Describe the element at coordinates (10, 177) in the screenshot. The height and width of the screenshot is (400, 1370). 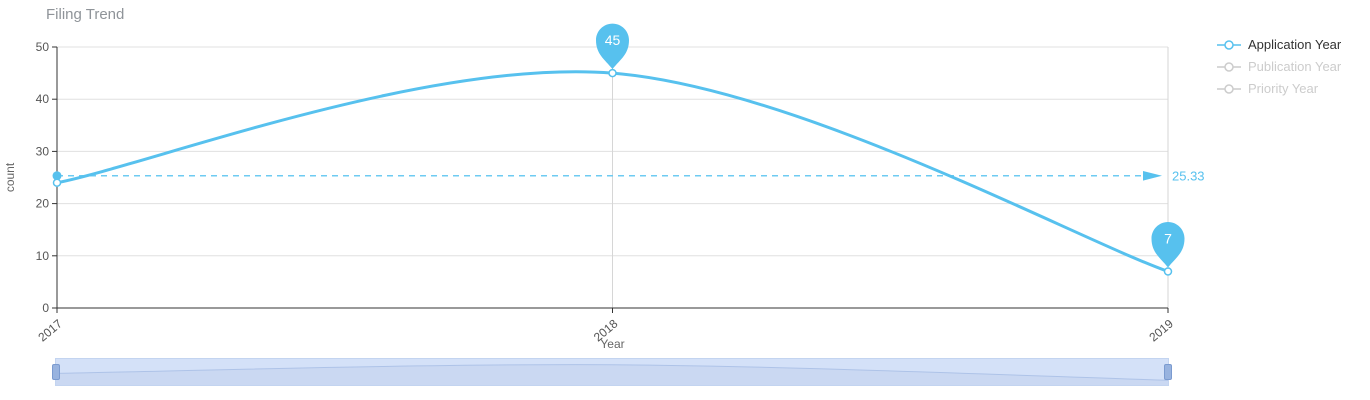
I see `svg-text: count` at that location.